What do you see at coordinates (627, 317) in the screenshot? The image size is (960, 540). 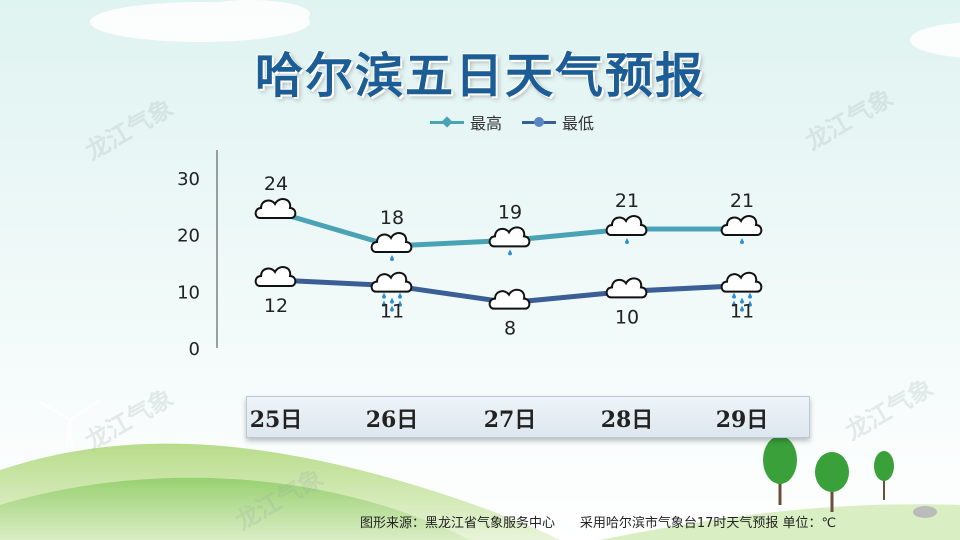 I see `data-label: 10` at bounding box center [627, 317].